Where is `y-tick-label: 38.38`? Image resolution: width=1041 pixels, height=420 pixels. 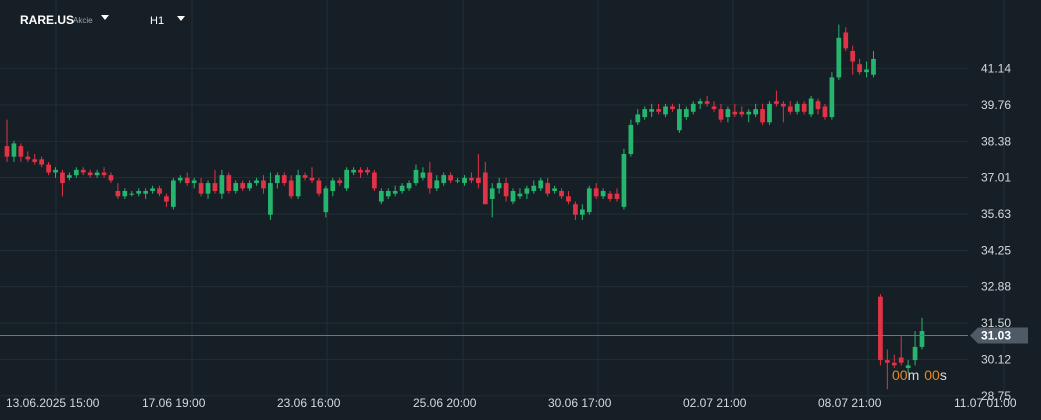
y-tick-label: 38.38 is located at coordinates (996, 141).